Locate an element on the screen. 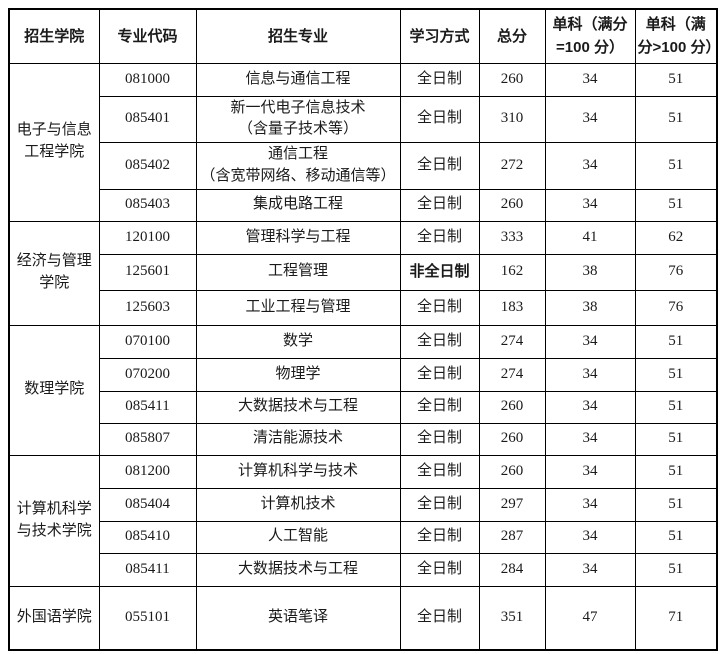  major-cell: 信息与通信工程 is located at coordinates (298, 79).